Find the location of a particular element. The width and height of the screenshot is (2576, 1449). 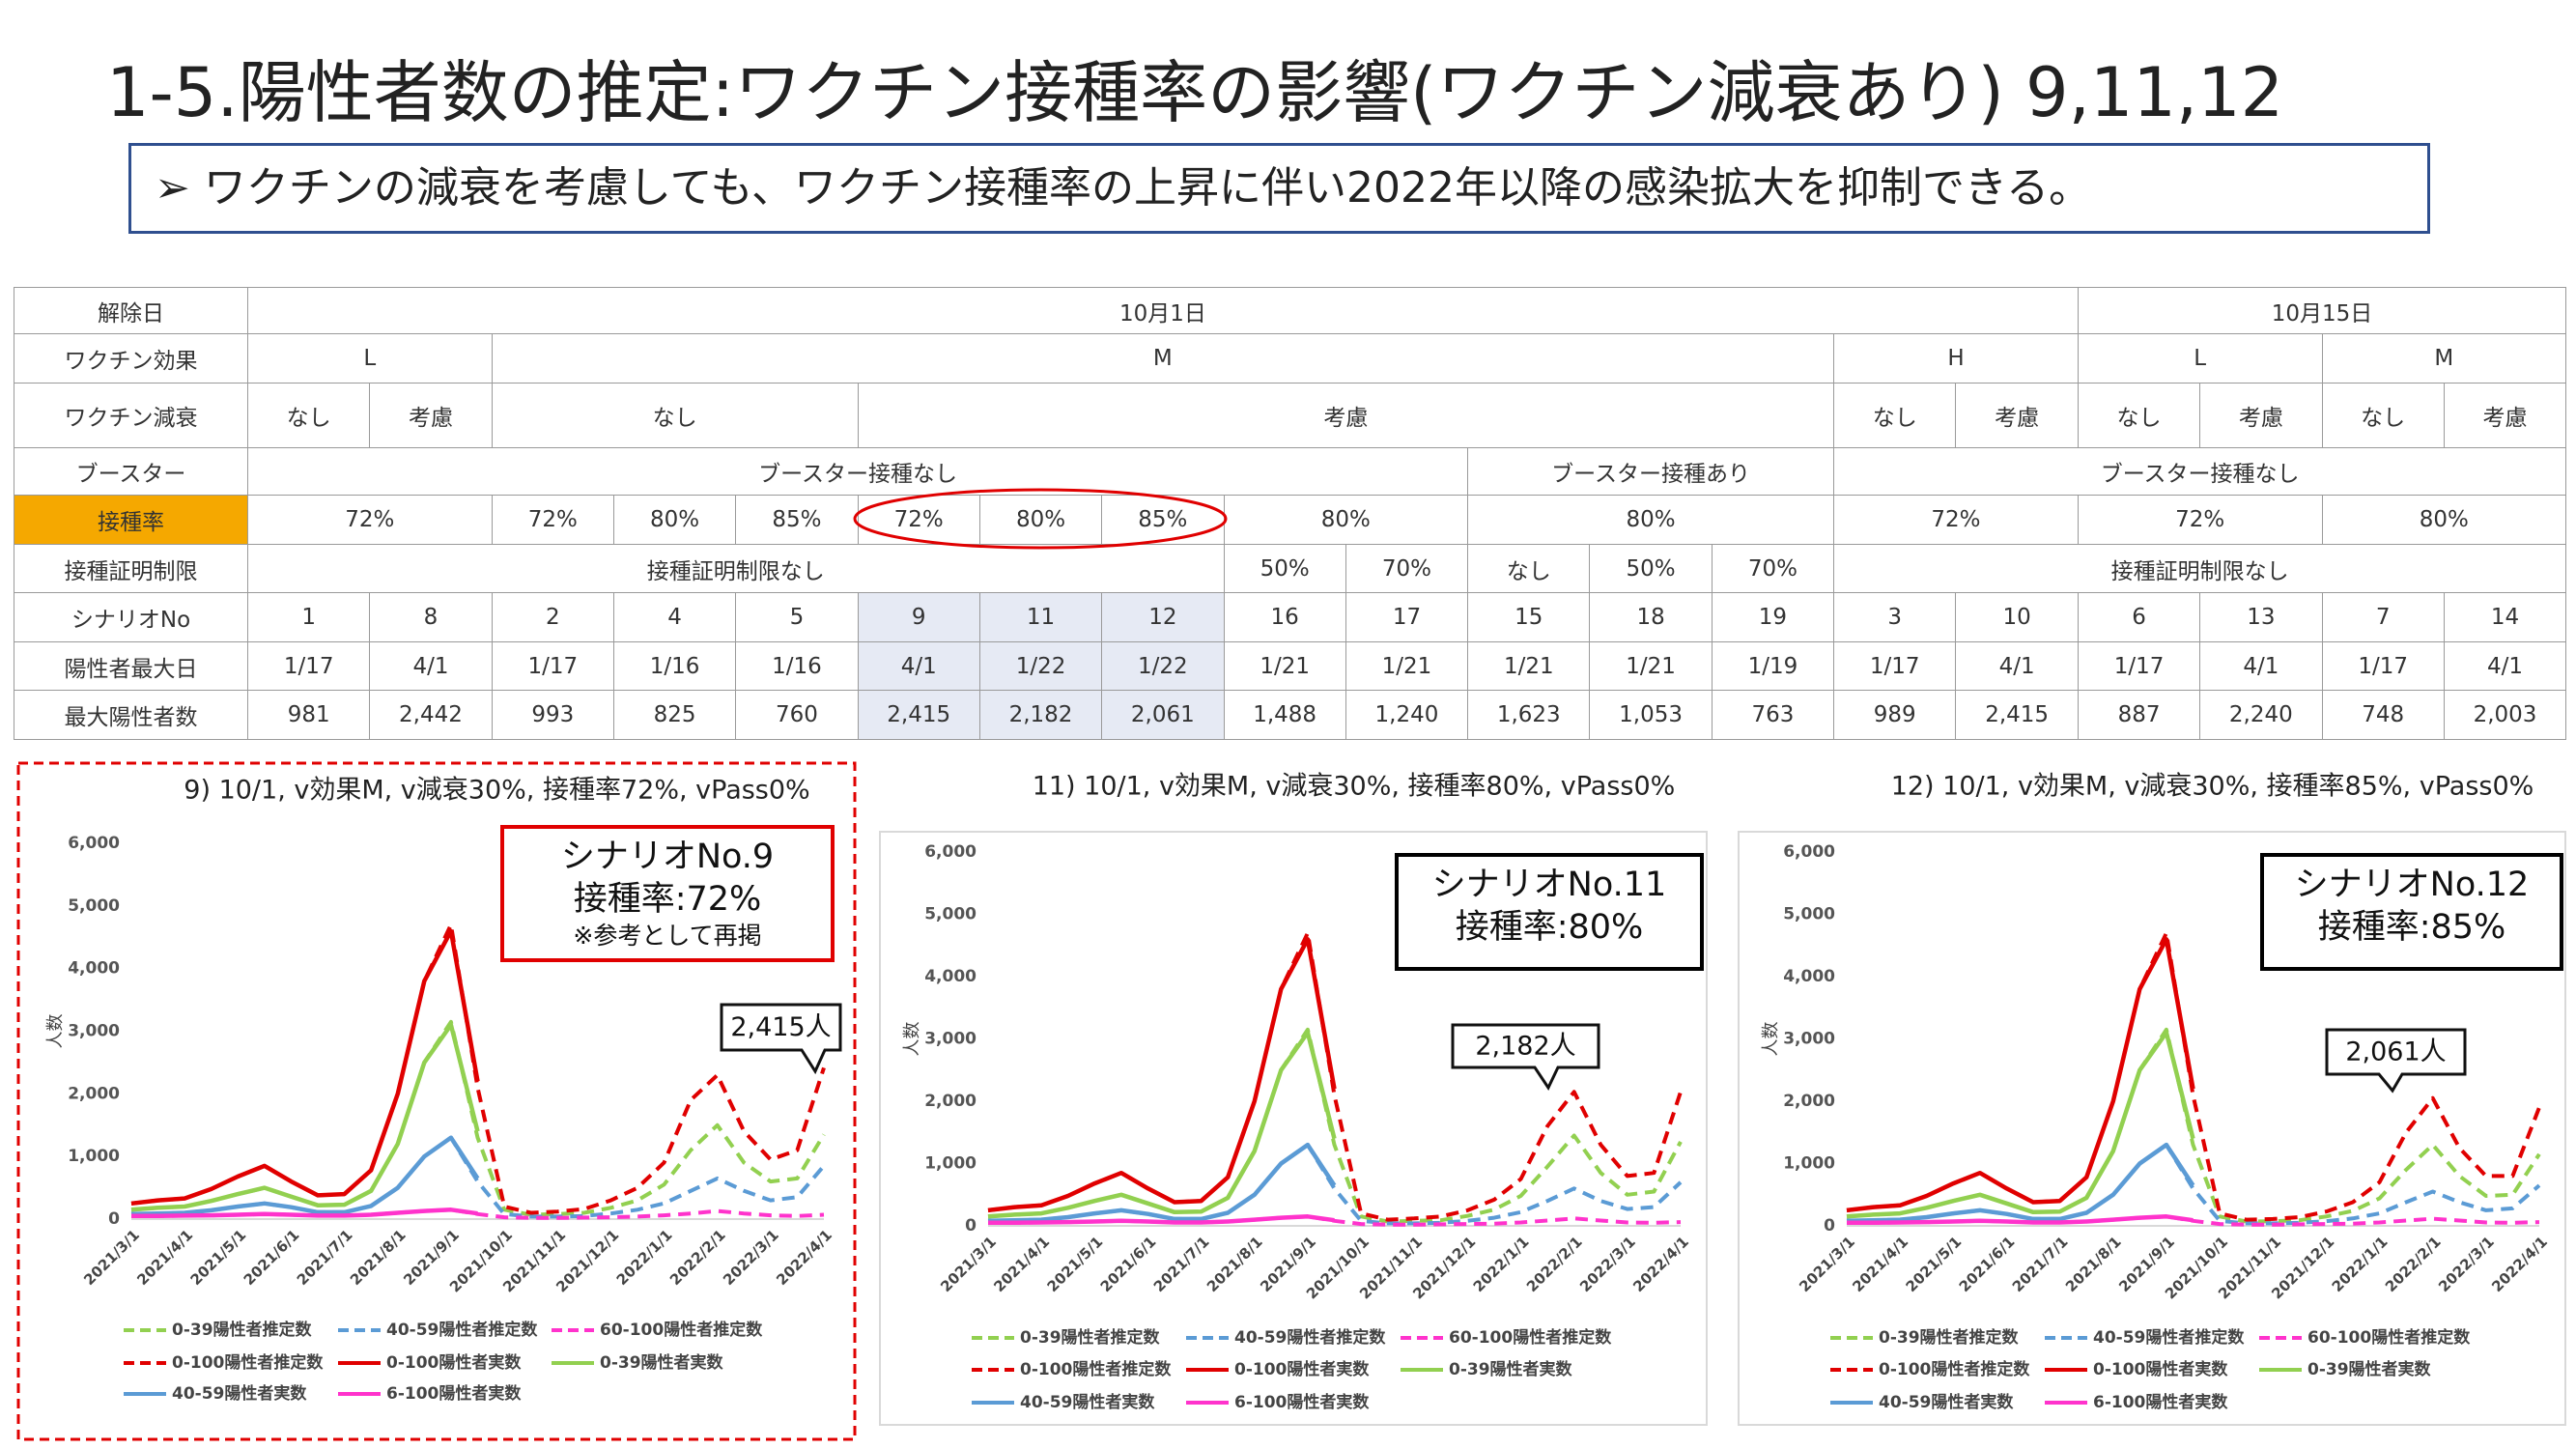

table-row: ワクチン効果 L M H L M is located at coordinates (1290, 358).